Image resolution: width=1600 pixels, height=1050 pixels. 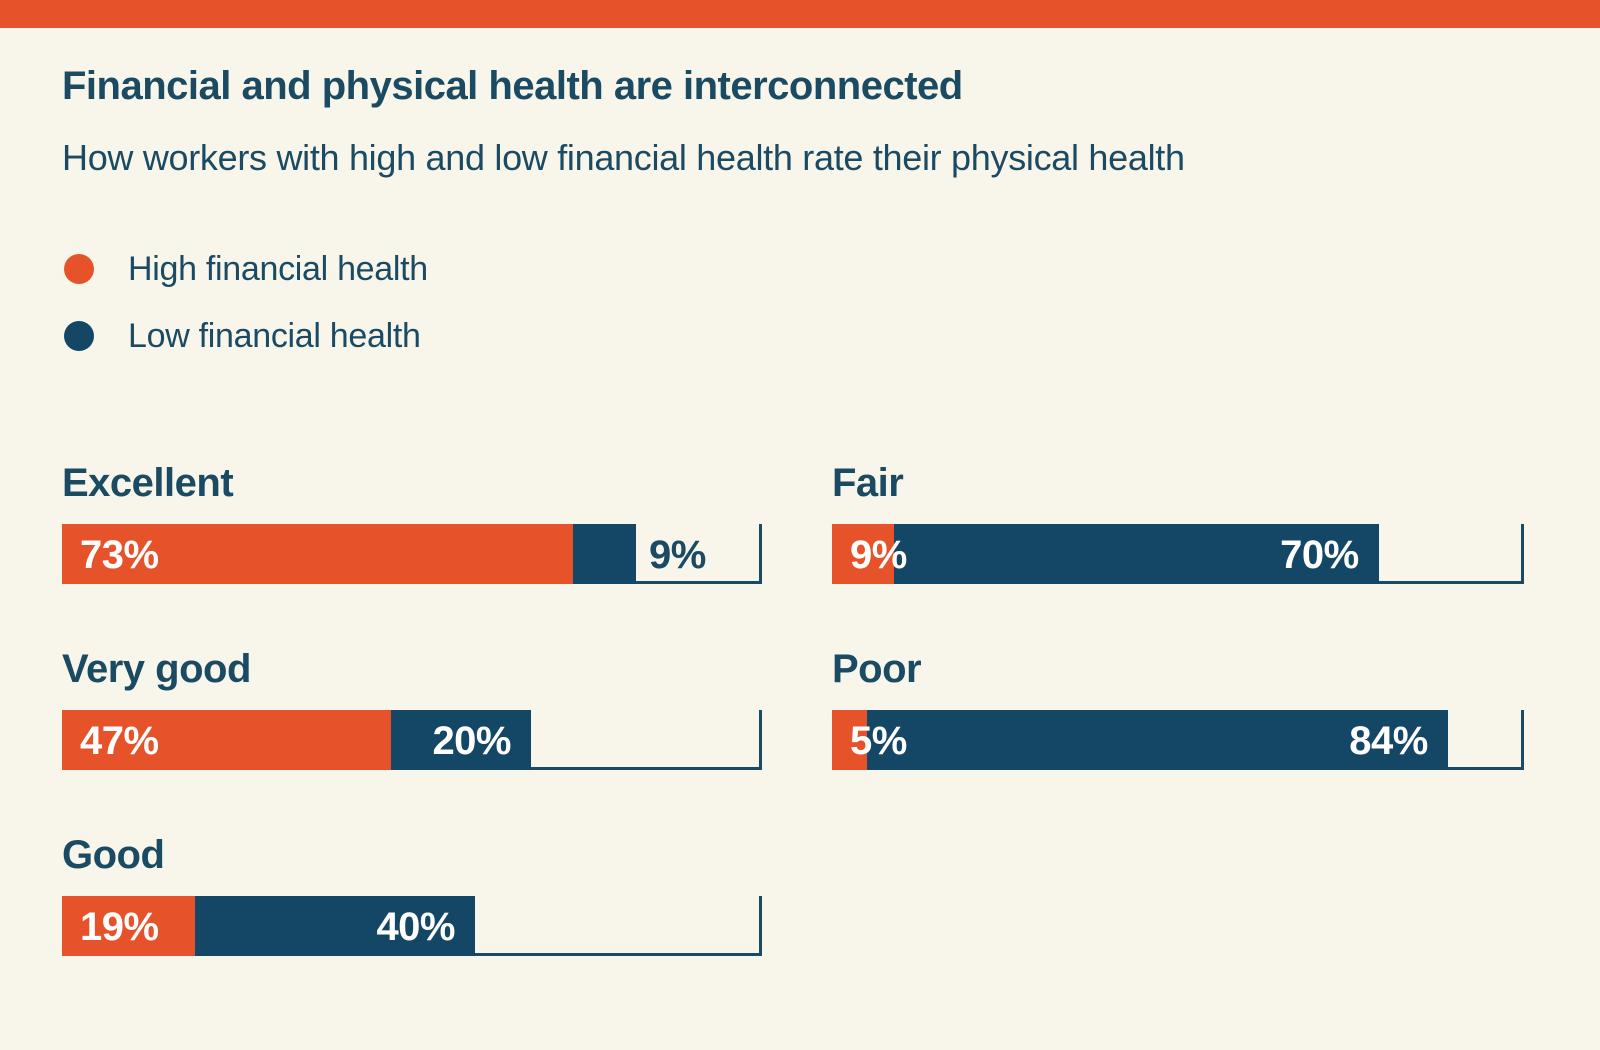 I want to click on legend-item-low: Low financial health, so click(x=246, y=336).